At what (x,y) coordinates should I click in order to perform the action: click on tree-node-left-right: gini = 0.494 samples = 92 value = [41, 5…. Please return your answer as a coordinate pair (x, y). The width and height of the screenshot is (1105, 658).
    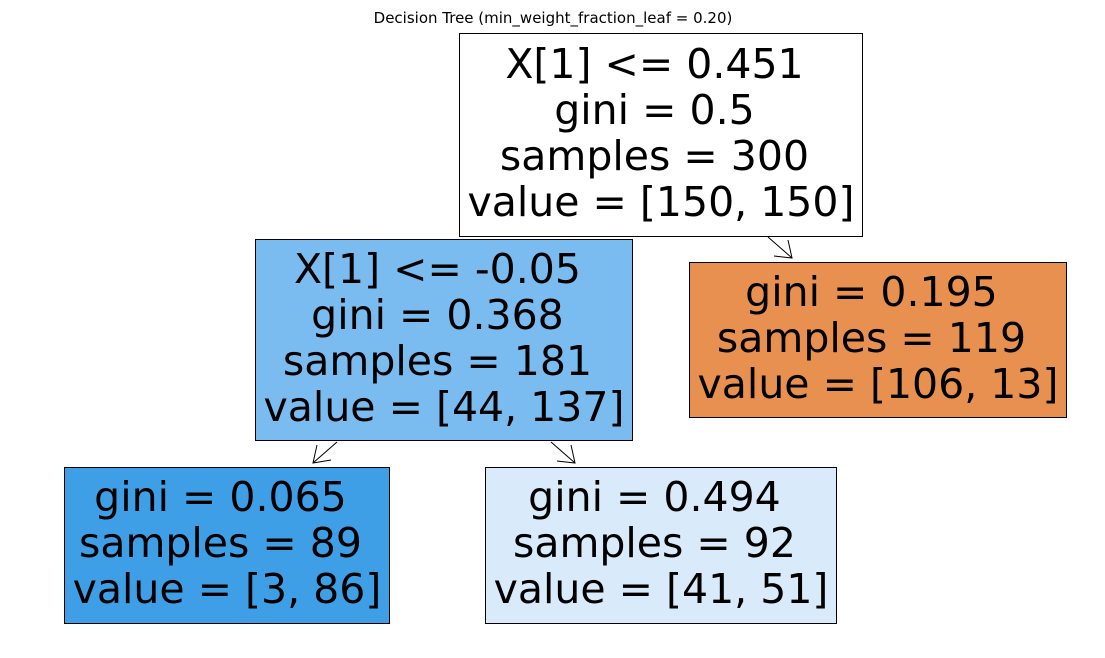
    Looking at the image, I should click on (661, 545).